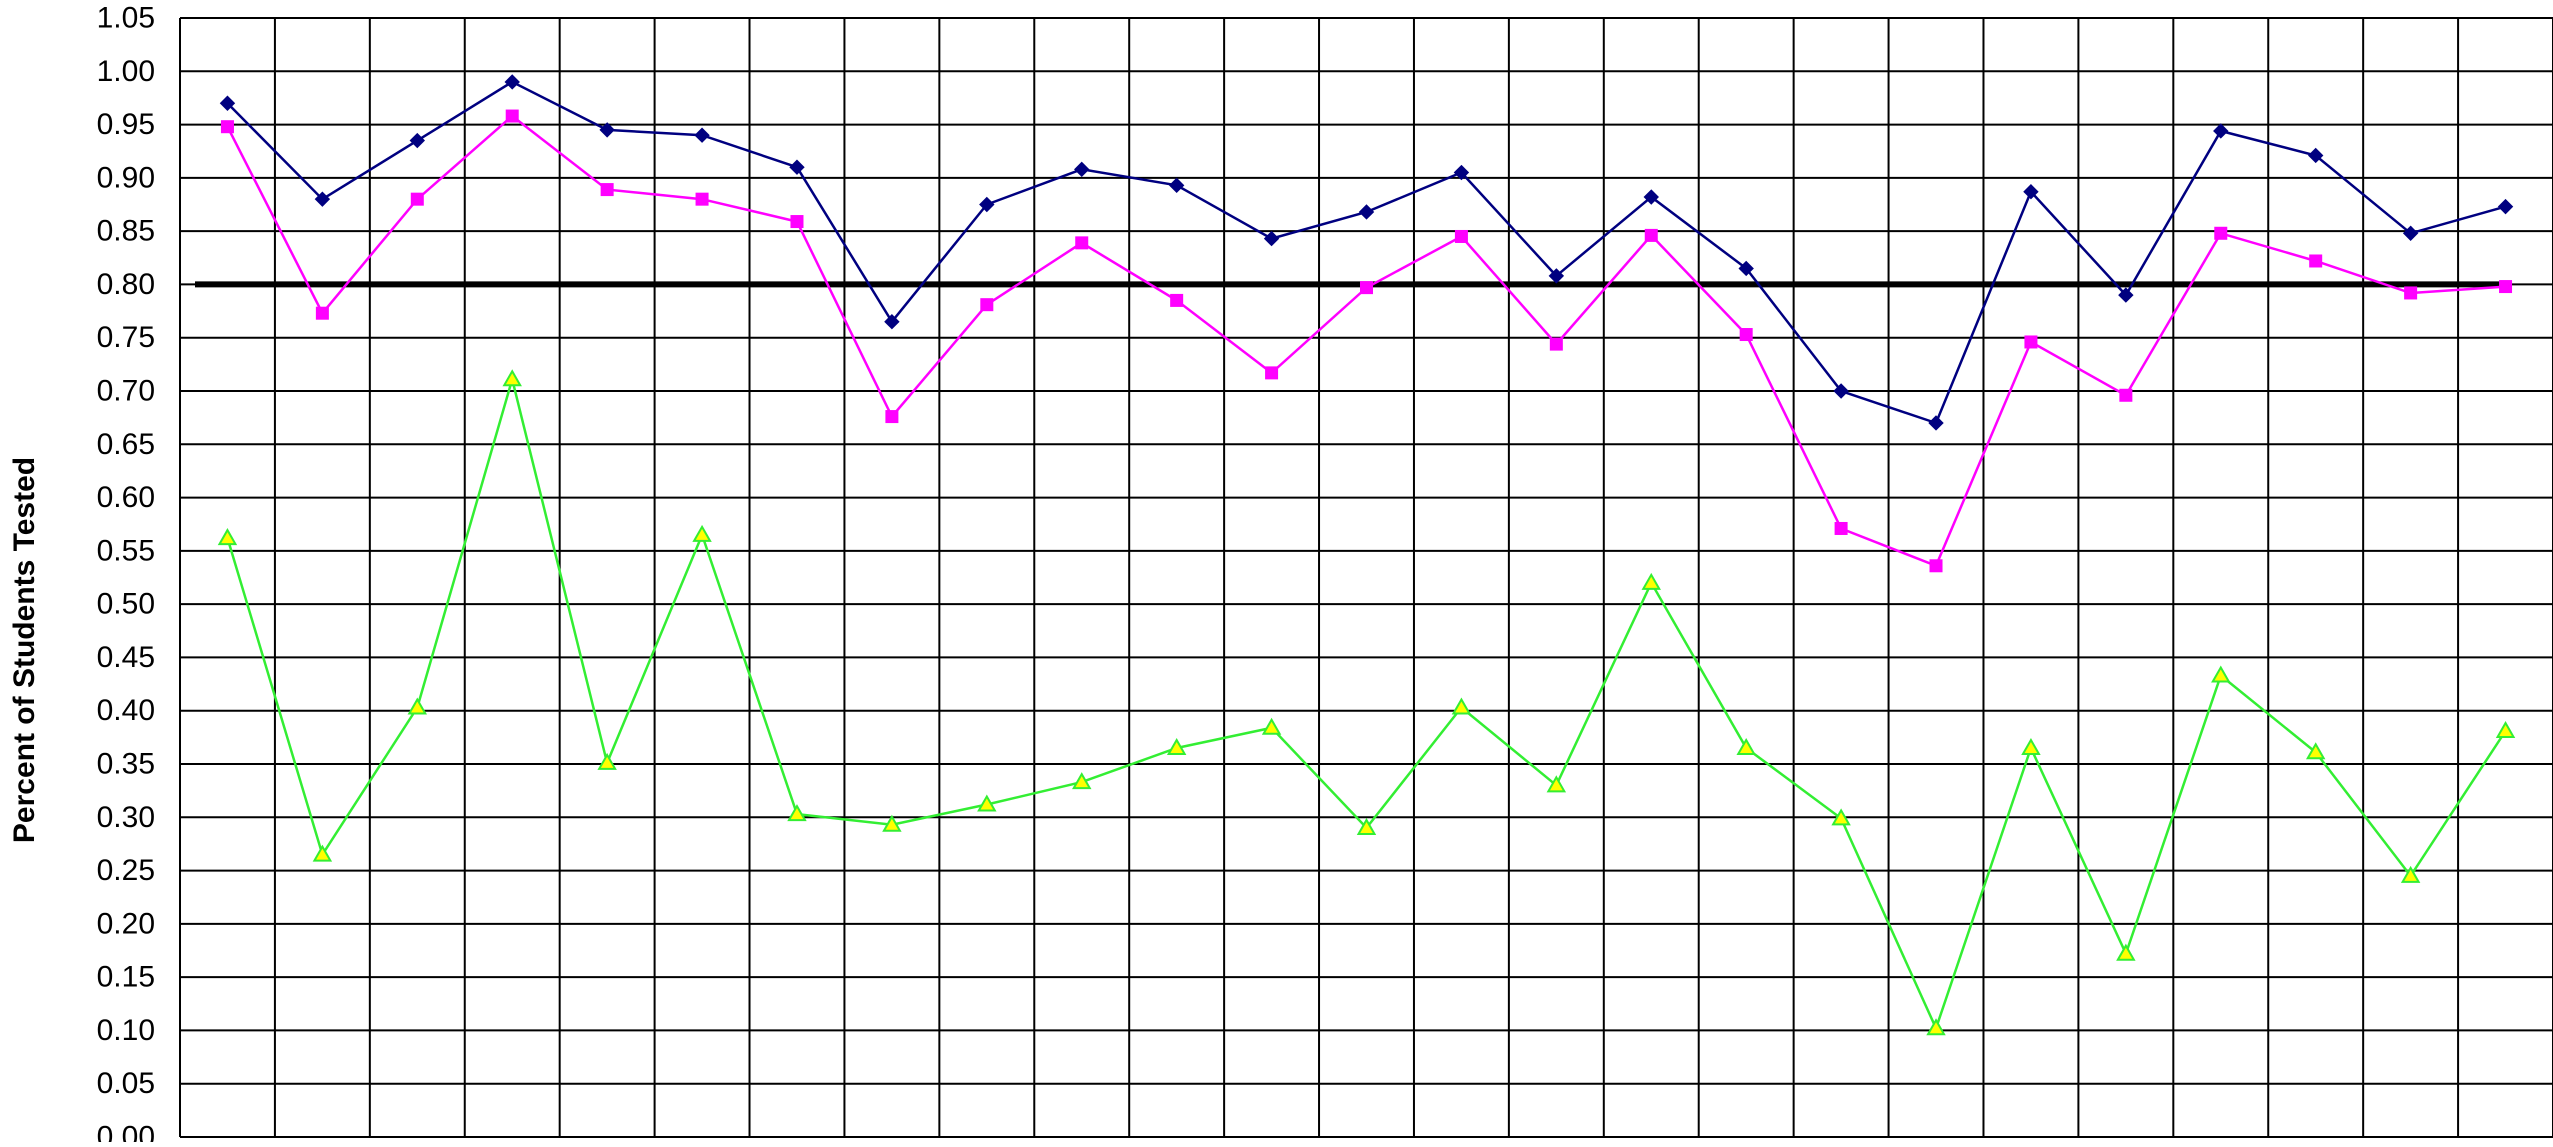  What do you see at coordinates (126, 284) in the screenshot?
I see `y-tick-label: 0.80` at bounding box center [126, 284].